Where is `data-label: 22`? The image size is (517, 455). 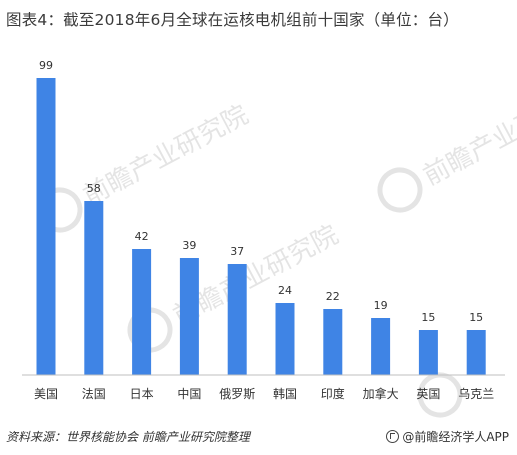 data-label: 22 is located at coordinates (333, 296).